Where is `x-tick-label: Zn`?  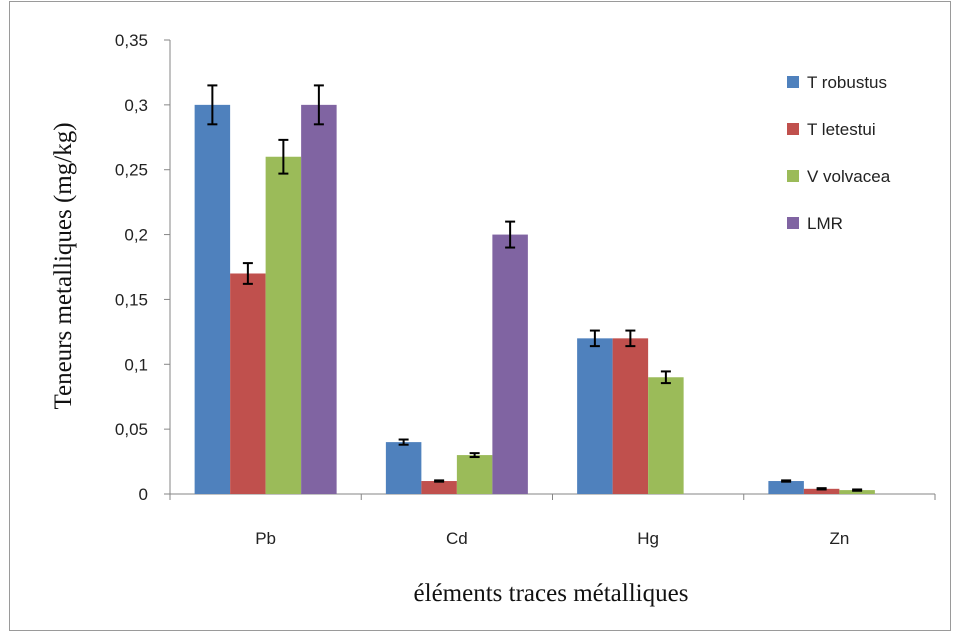
x-tick-label: Zn is located at coordinates (839, 538).